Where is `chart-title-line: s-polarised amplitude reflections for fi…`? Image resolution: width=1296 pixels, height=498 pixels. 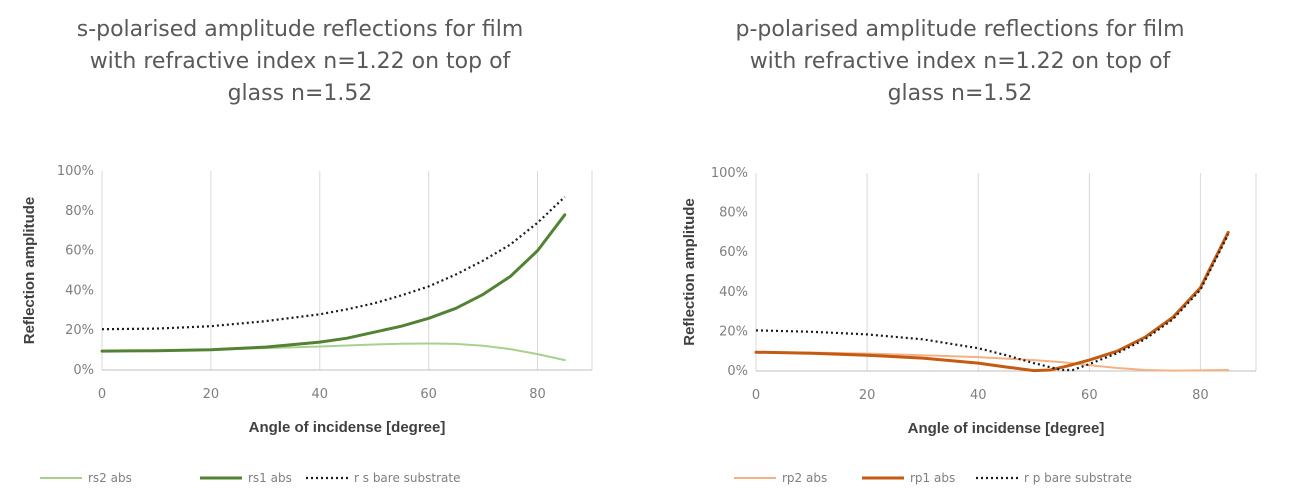 chart-title-line: s-polarised amplitude reflections for fi… is located at coordinates (300, 29).